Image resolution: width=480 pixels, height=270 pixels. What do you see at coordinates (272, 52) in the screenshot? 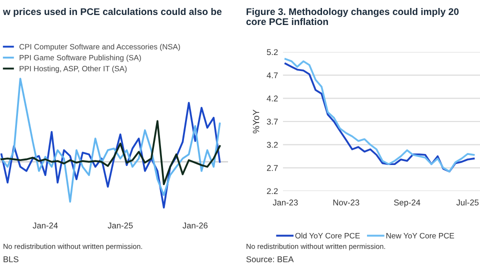
I see `y-tick-label: 5.2` at bounding box center [272, 52].